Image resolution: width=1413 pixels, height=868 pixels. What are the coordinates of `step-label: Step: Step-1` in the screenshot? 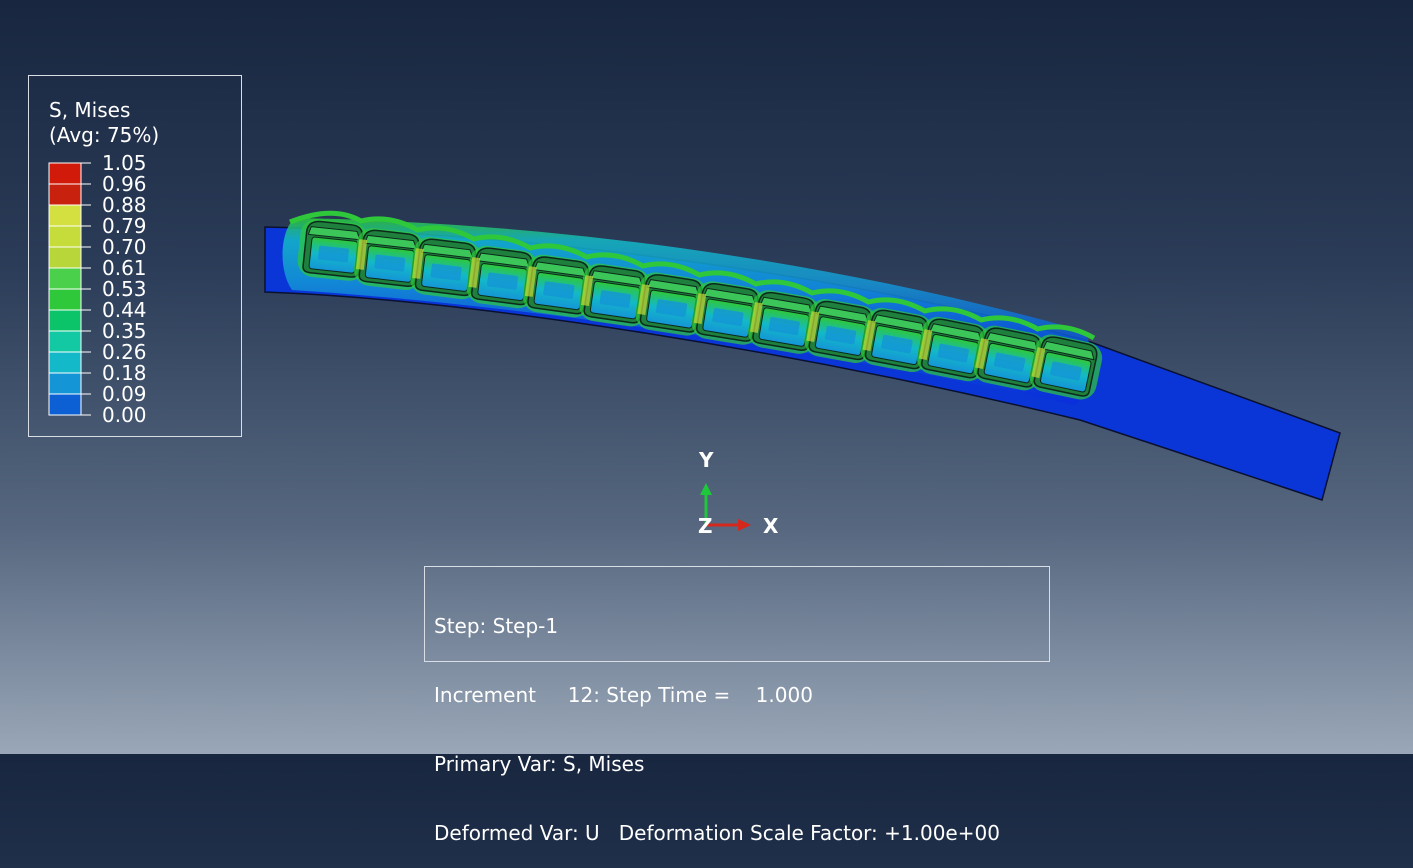 It's located at (496, 626).